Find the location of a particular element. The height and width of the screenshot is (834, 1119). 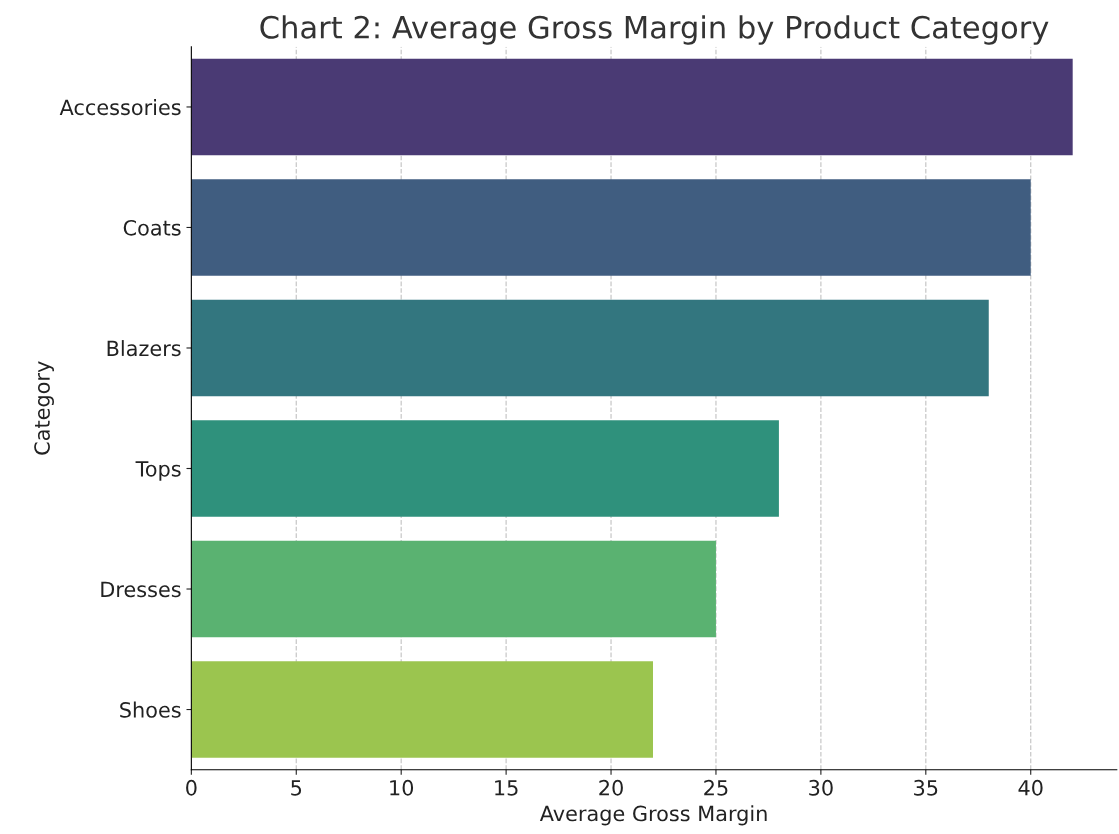

x-tick-label: 30 is located at coordinates (821, 787).